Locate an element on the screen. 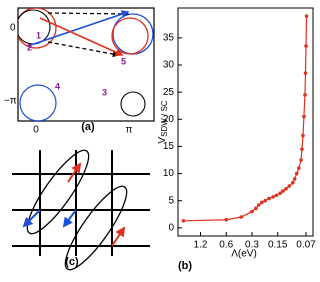 This screenshot has height=282, width=320. axis-label: −π is located at coordinates (10, 101).